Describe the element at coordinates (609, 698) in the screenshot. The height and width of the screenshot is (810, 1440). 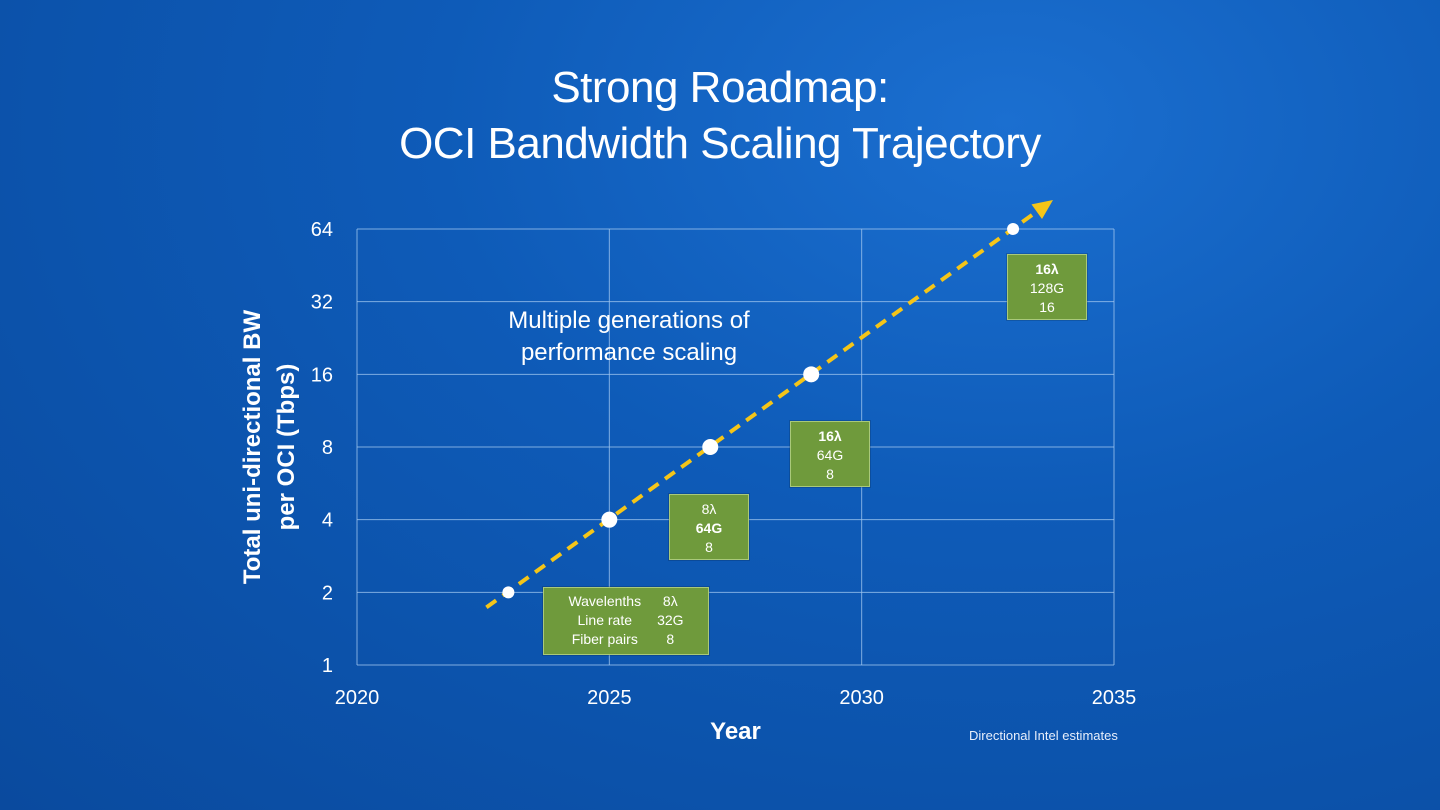
I see `x-tick-label: 2025` at that location.